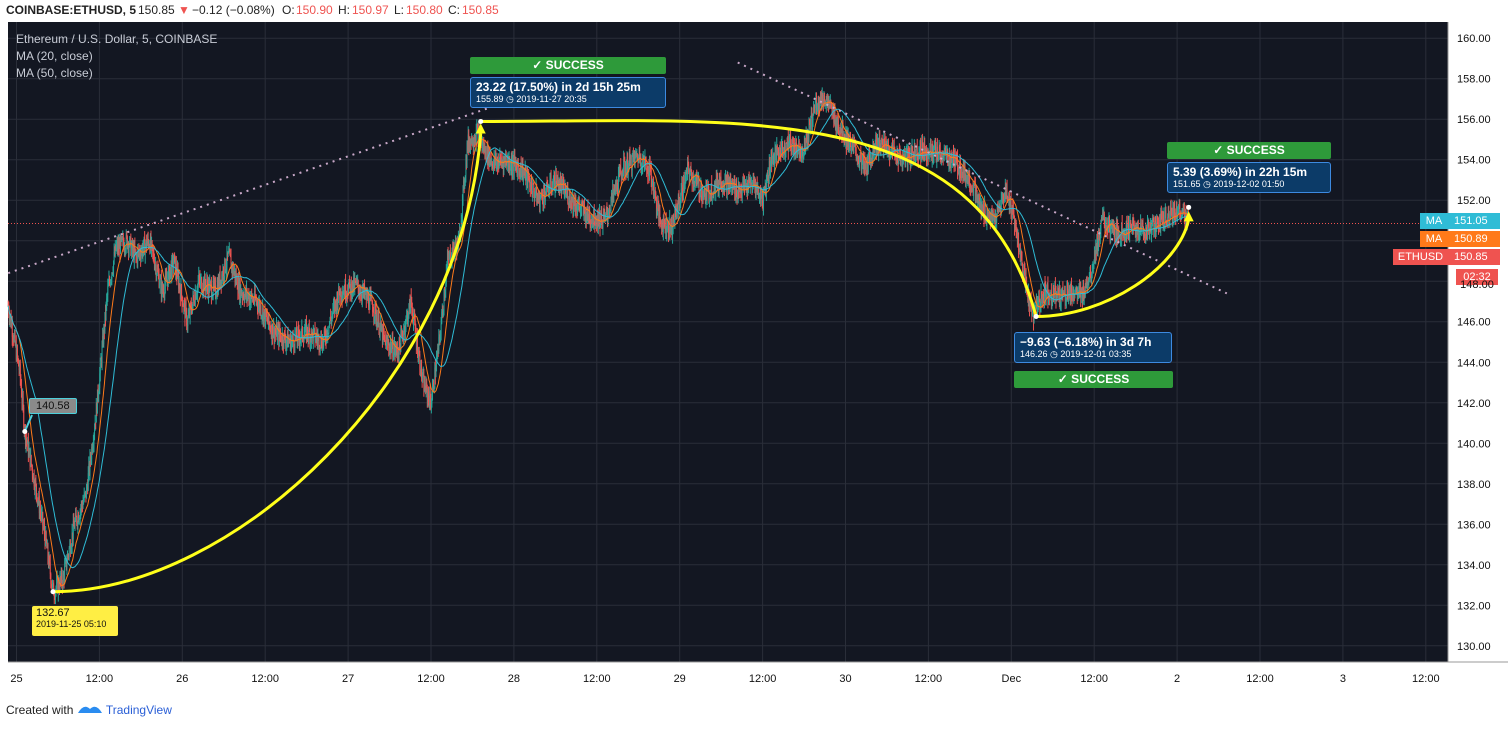 Image resolution: width=1508 pixels, height=729 pixels. What do you see at coordinates (1343, 679) in the screenshot?
I see `x-tick-label: 3` at bounding box center [1343, 679].